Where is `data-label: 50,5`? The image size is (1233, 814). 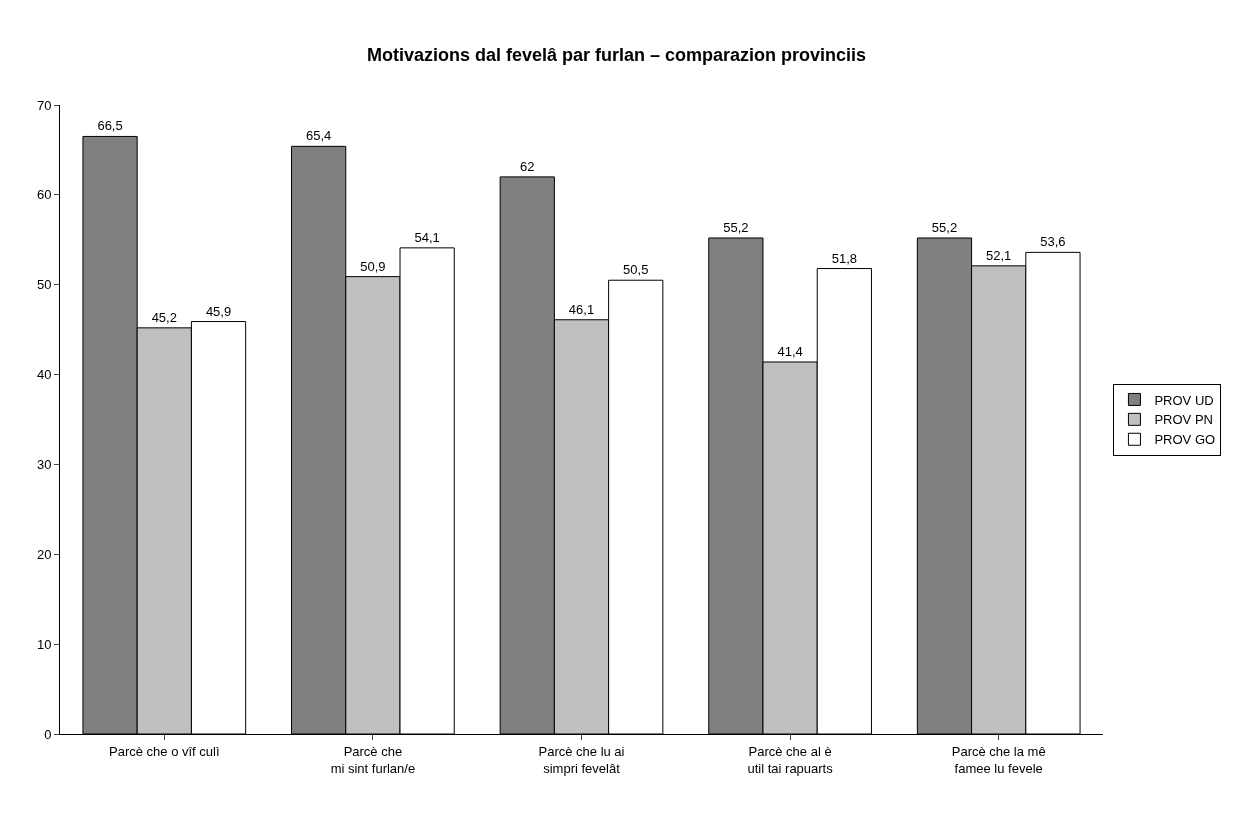 data-label: 50,5 is located at coordinates (636, 270).